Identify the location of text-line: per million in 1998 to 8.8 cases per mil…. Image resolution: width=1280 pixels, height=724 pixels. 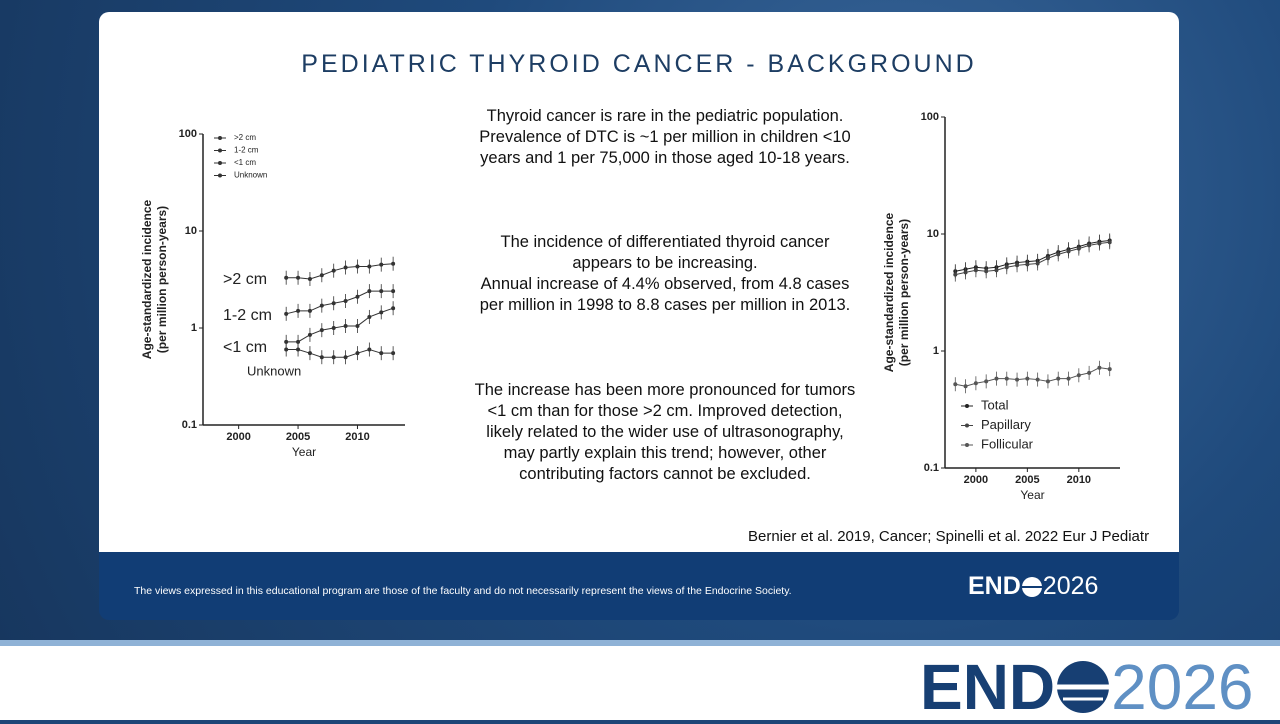
(665, 305).